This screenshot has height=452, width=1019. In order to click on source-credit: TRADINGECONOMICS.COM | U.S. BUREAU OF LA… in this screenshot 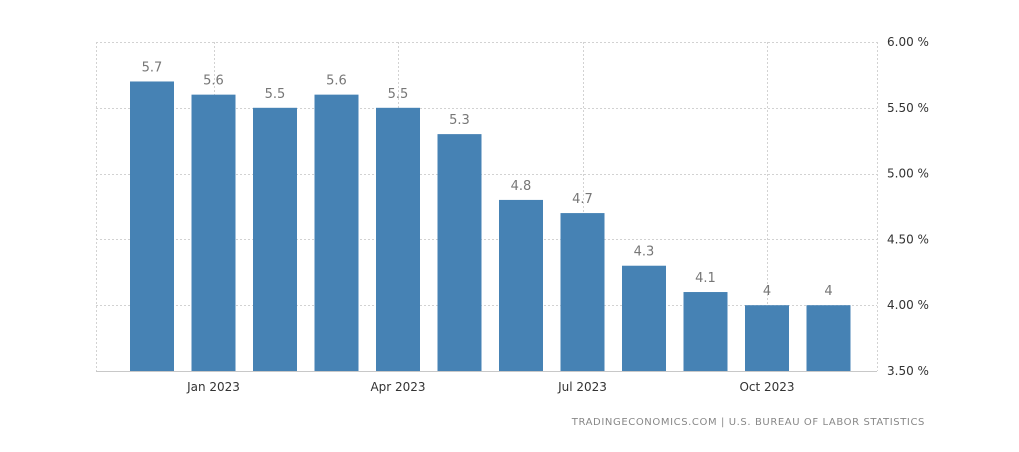, I will do `click(748, 422)`.